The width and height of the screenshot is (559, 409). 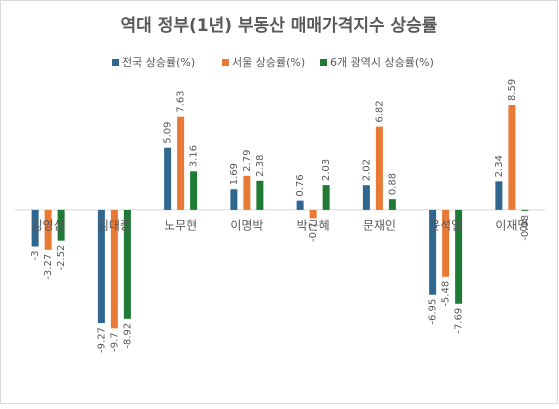 I want to click on value-label: -0.7, so click(x=313, y=232).